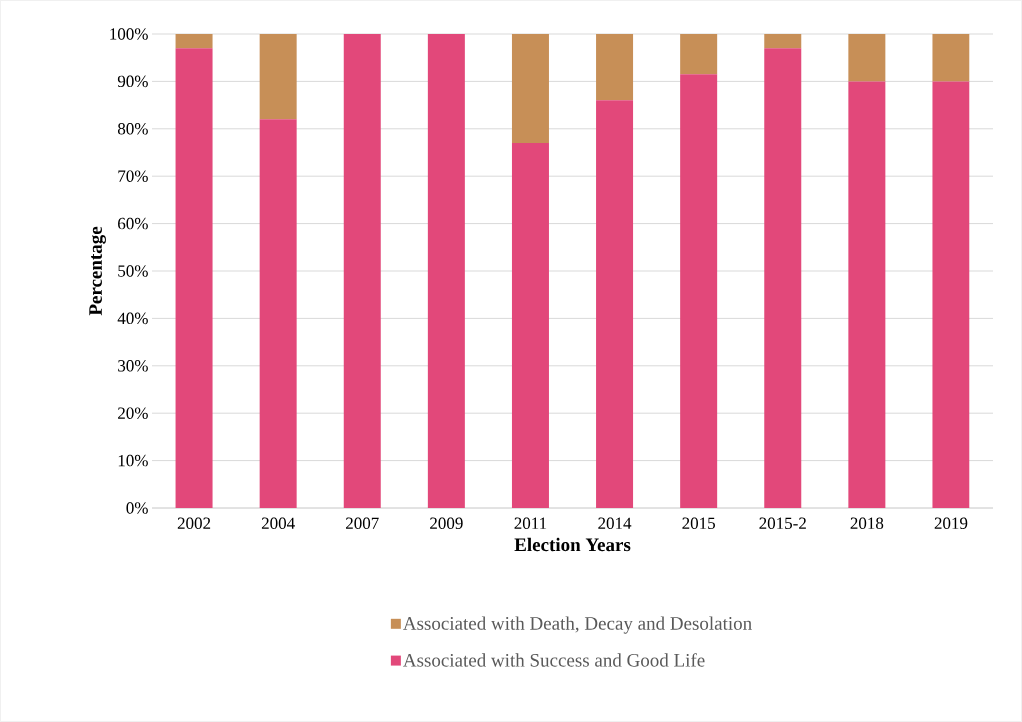 The image size is (1022, 722). Describe the element at coordinates (132, 129) in the screenshot. I see `y-tick-label: 80%` at that location.